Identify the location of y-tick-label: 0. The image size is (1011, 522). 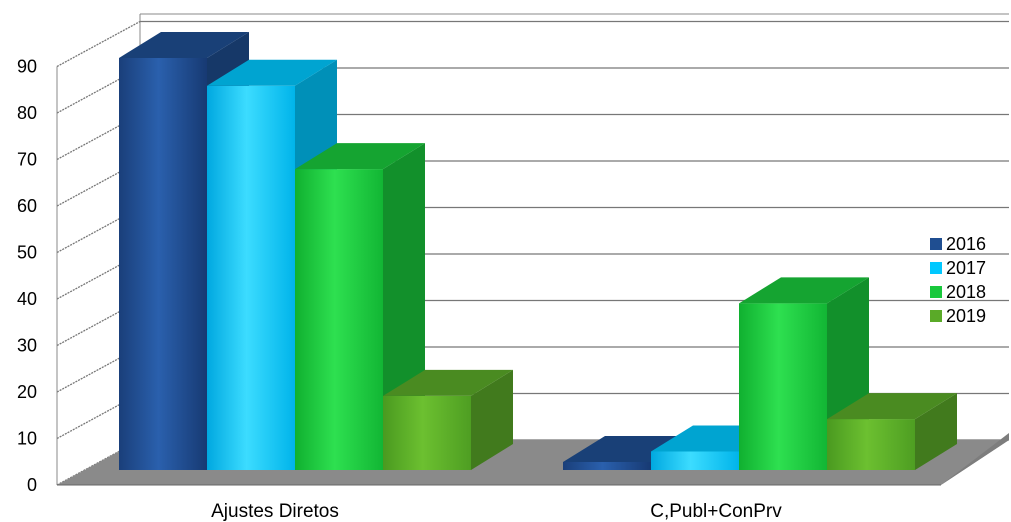
(32, 485).